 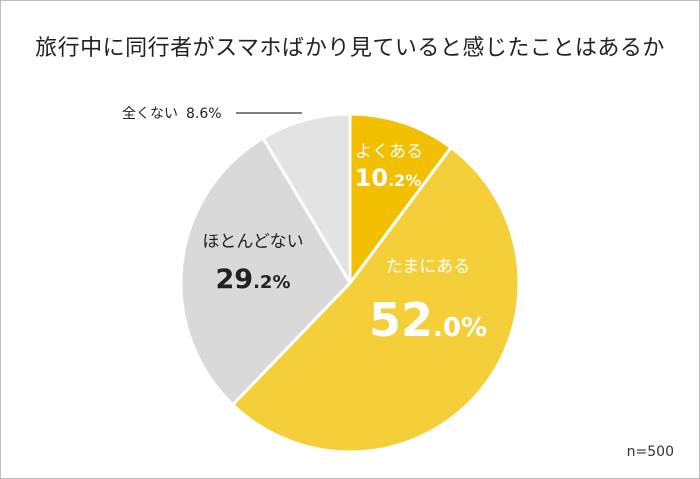 I want to click on slice-label-tamaniaru: たまにある, so click(x=428, y=267).